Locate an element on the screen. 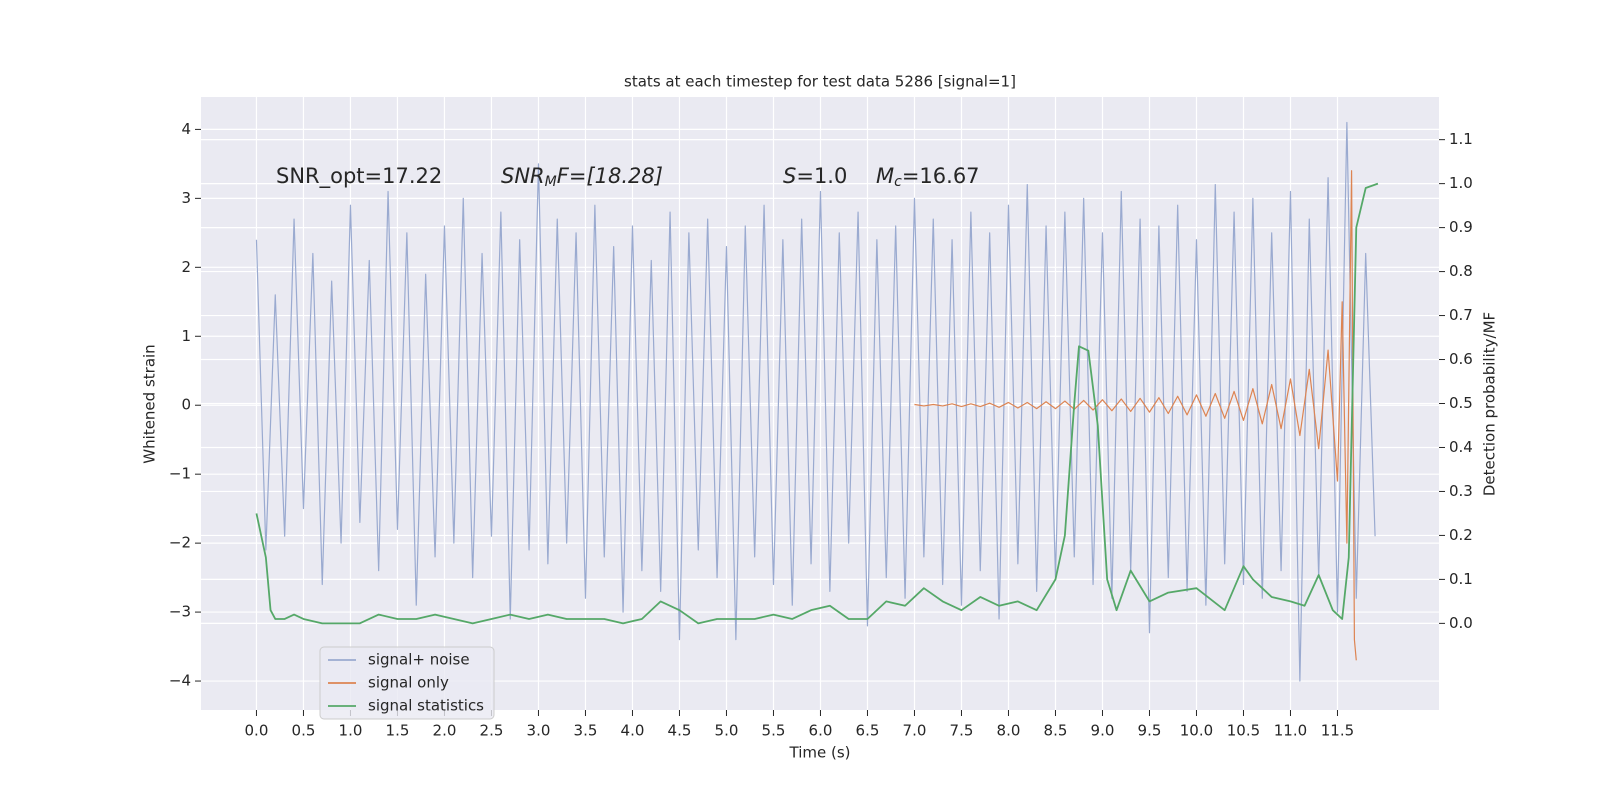 The width and height of the screenshot is (1600, 800). x-axis-label: Time (s) is located at coordinates (820, 753).